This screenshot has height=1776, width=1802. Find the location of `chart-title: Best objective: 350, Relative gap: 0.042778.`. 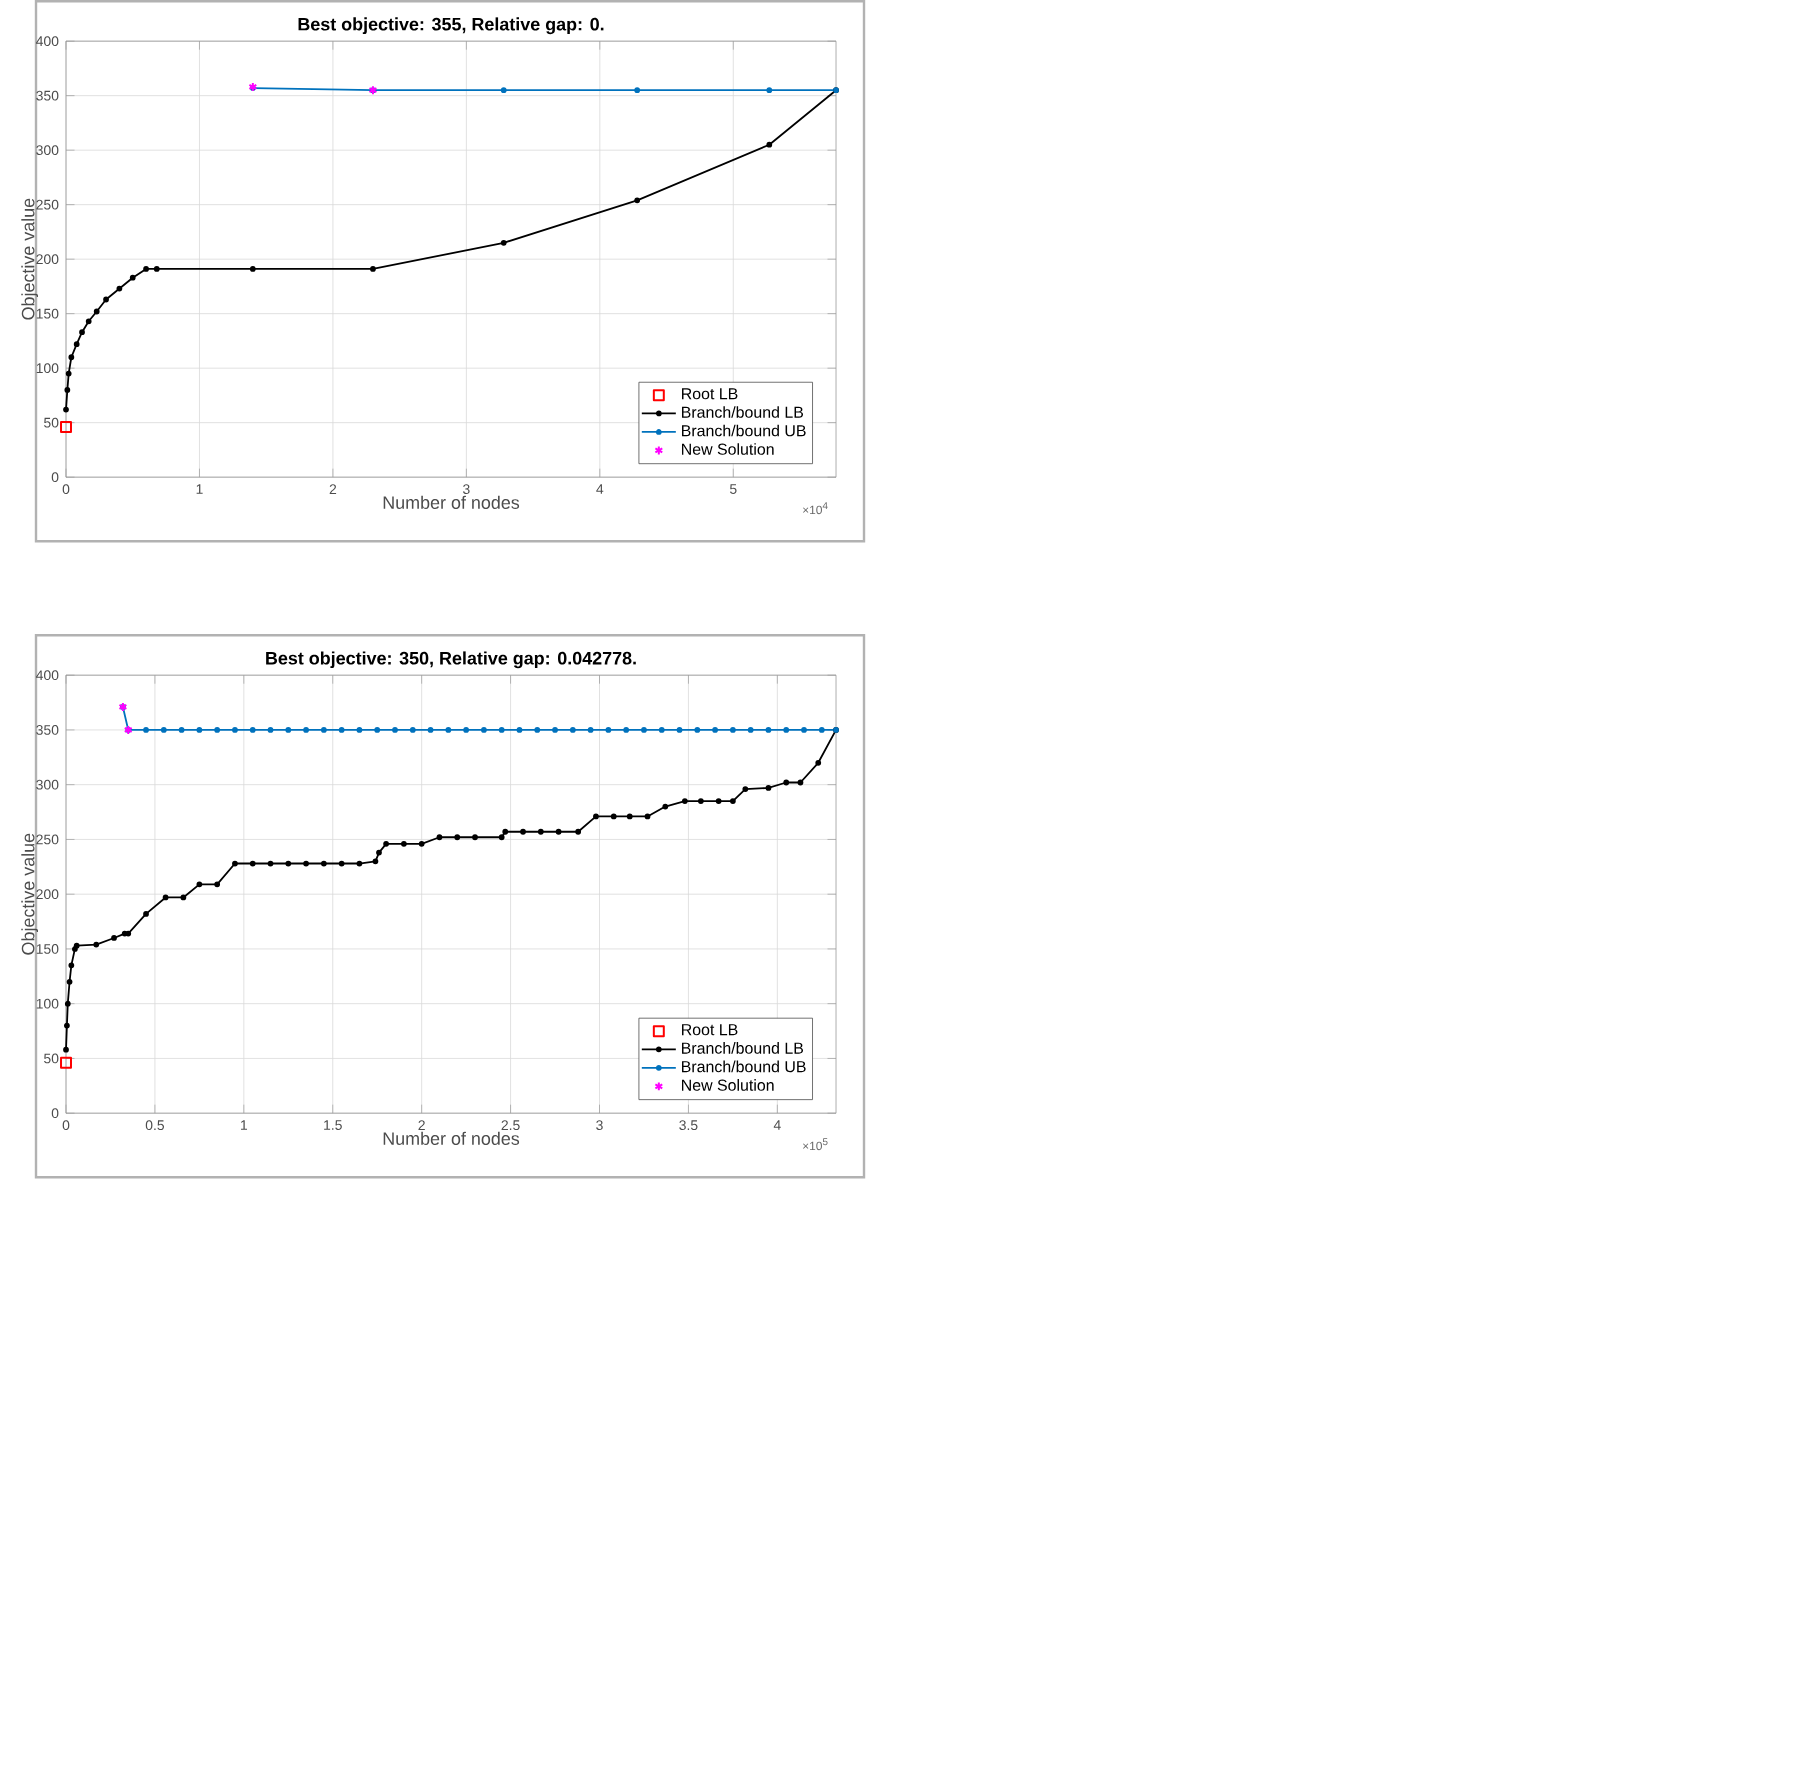

chart-title: Best objective: 350, Relative gap: 0.042778. is located at coordinates (451, 660).